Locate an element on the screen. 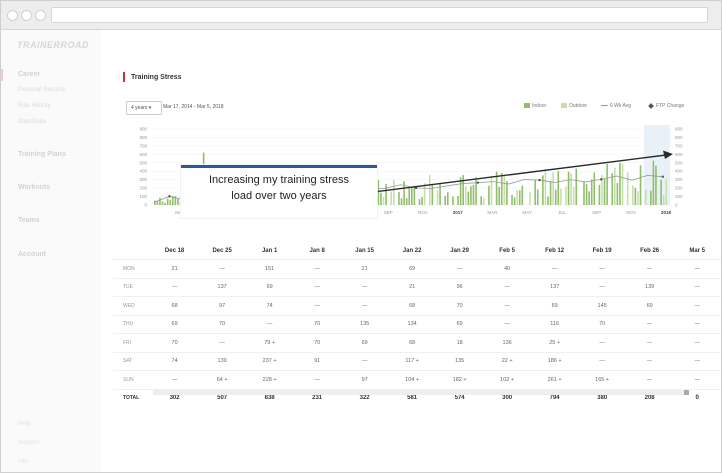 The image size is (722, 473). nav-workouts: Workouts is located at coordinates (34, 187).